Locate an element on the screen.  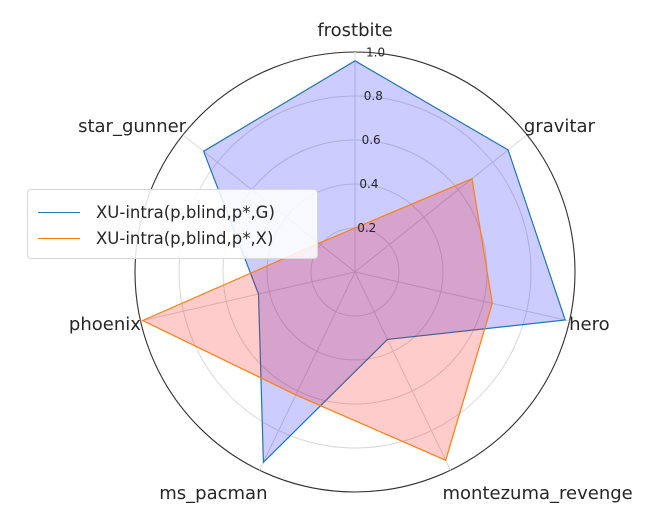
r-tick-label-1: 0.4 is located at coordinates (368, 184).